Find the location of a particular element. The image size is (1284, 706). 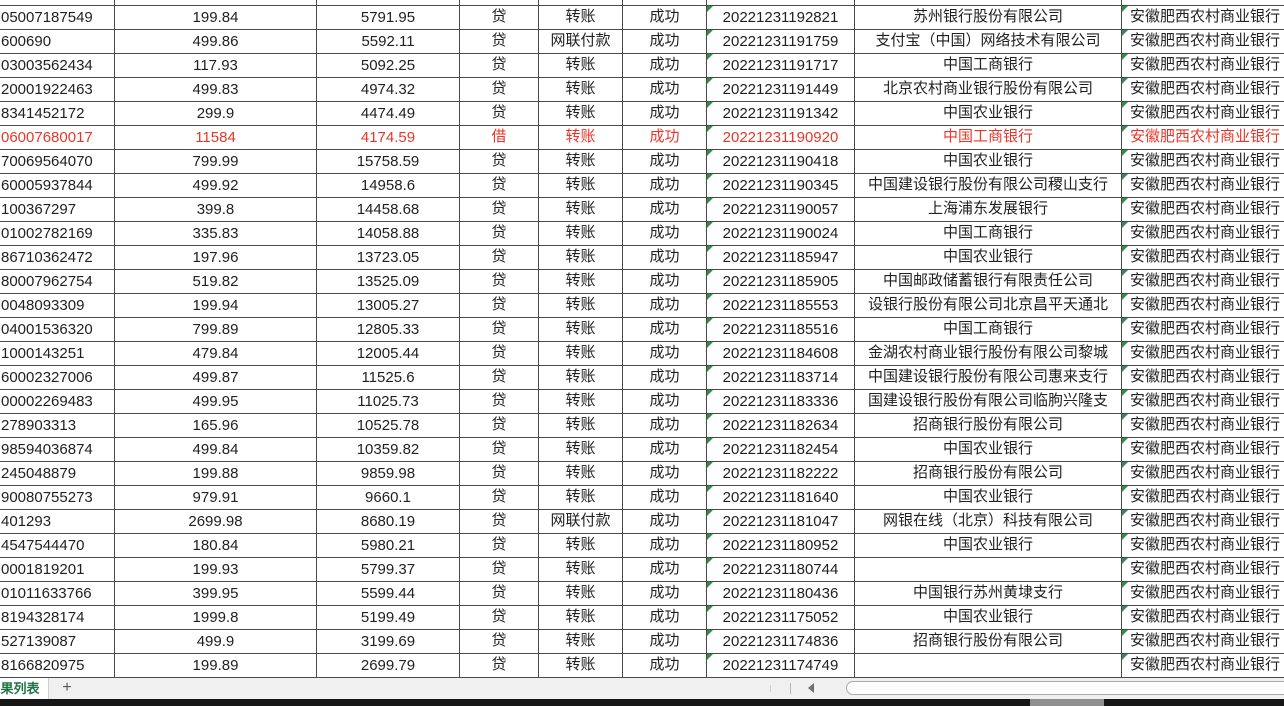

bank-cell: 北京农村商业银行股份有限公司 is located at coordinates (988, 89).